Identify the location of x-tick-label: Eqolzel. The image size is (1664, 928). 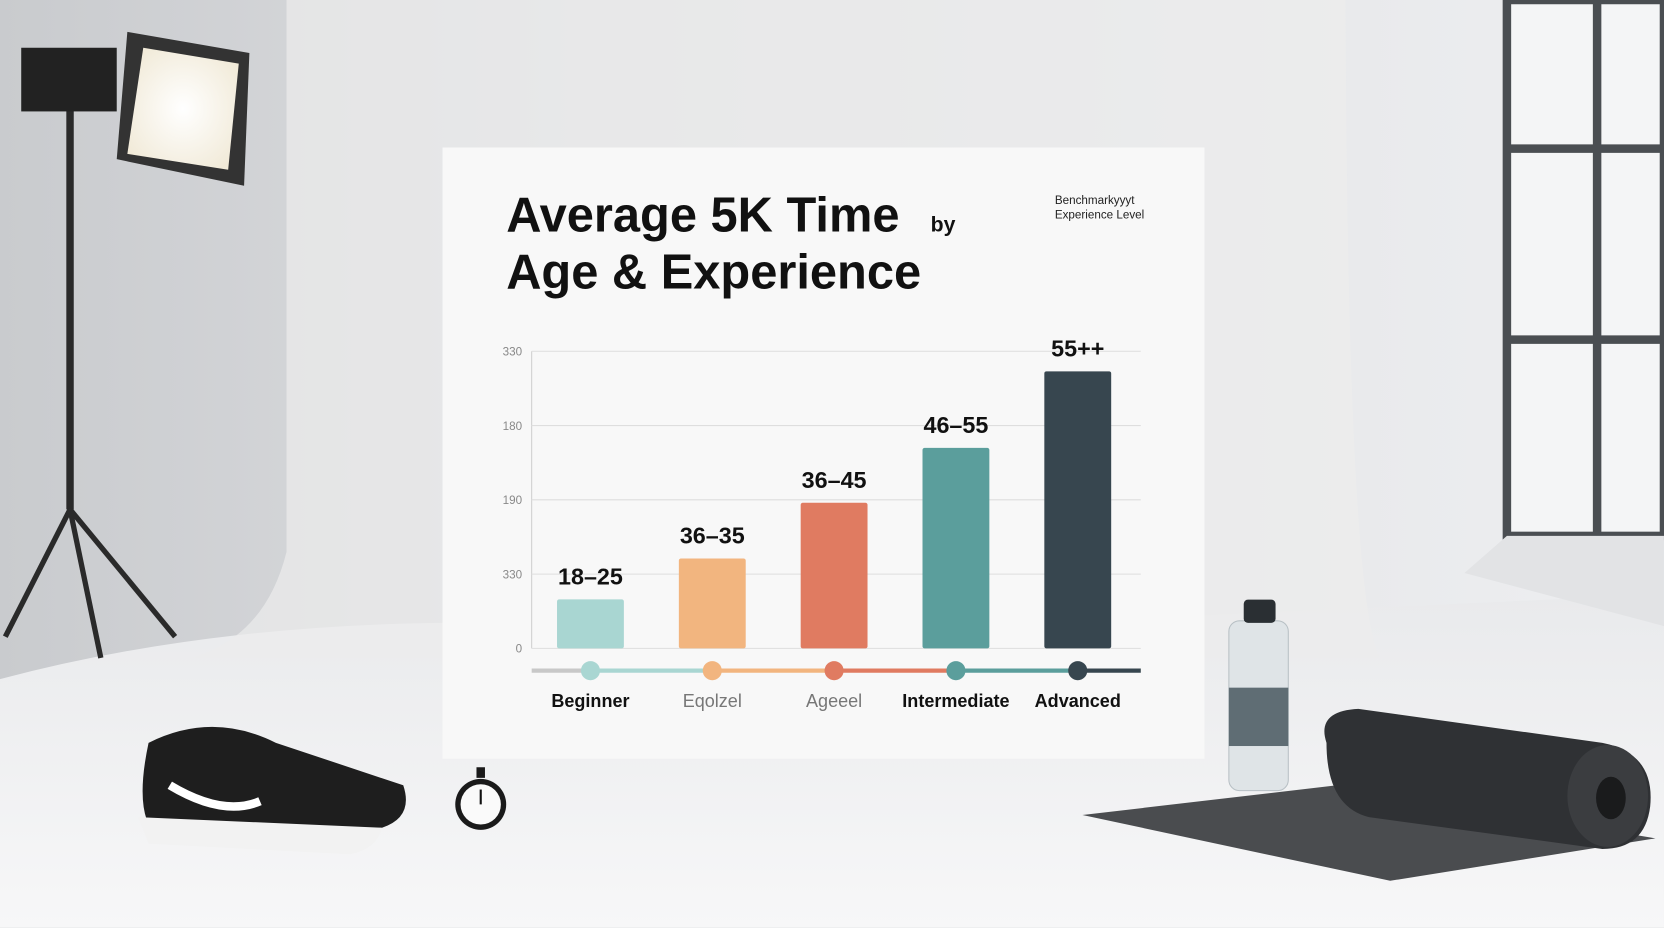
(712, 701).